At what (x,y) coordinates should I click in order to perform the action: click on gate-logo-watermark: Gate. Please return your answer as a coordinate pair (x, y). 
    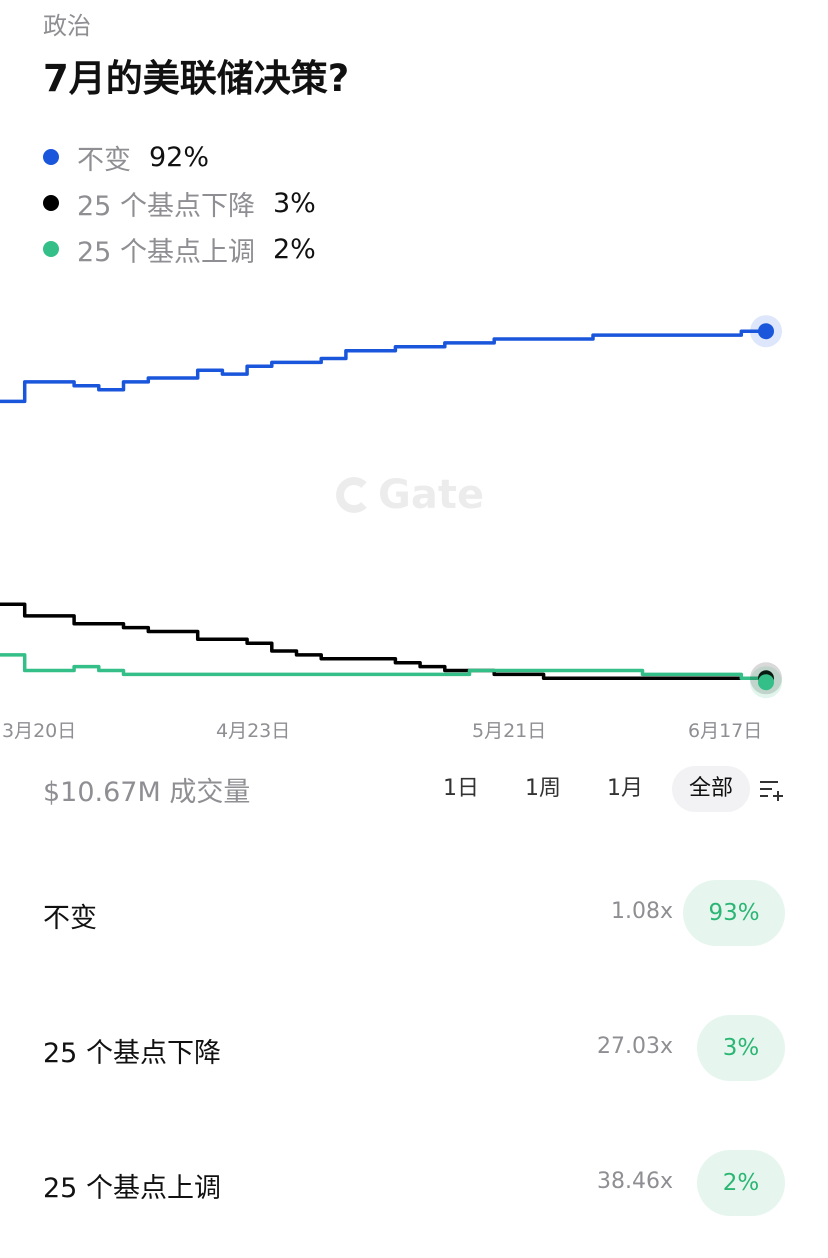
    Looking at the image, I should click on (410, 495).